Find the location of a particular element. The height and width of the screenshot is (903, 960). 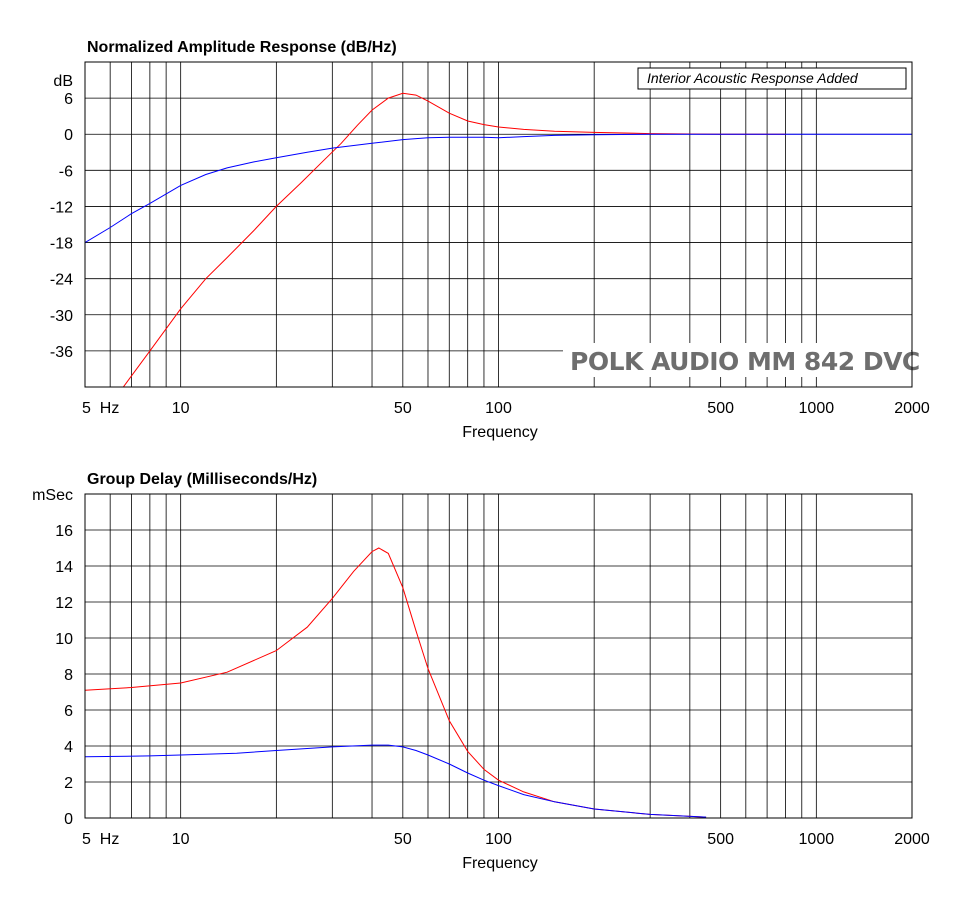

annotation-box is located at coordinates (772, 78).